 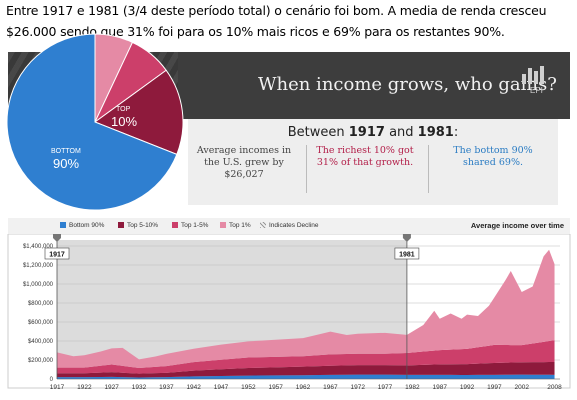 I want to click on legend-item-decline: Indicates Decline, so click(x=289, y=225).